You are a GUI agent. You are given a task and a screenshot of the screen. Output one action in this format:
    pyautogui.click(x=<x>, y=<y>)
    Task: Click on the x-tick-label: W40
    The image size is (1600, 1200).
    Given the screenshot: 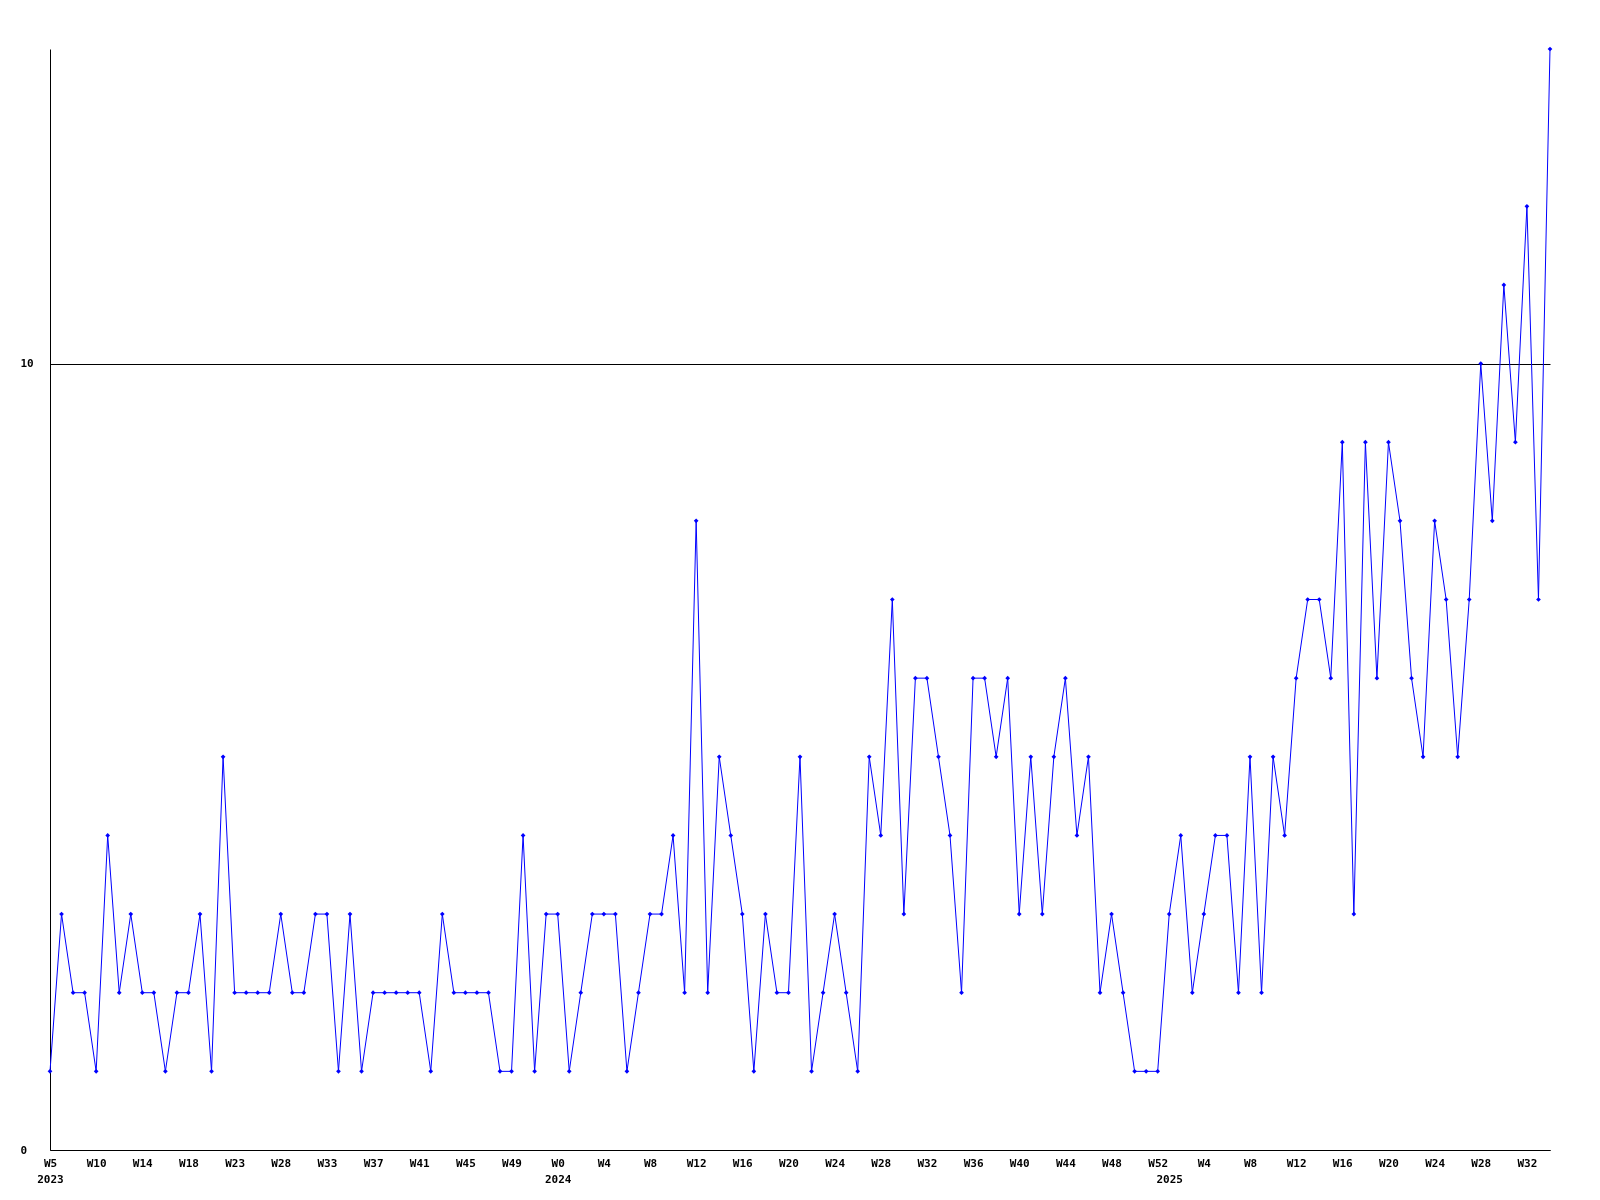 What is the action you would take?
    pyautogui.click(x=1019, y=1163)
    